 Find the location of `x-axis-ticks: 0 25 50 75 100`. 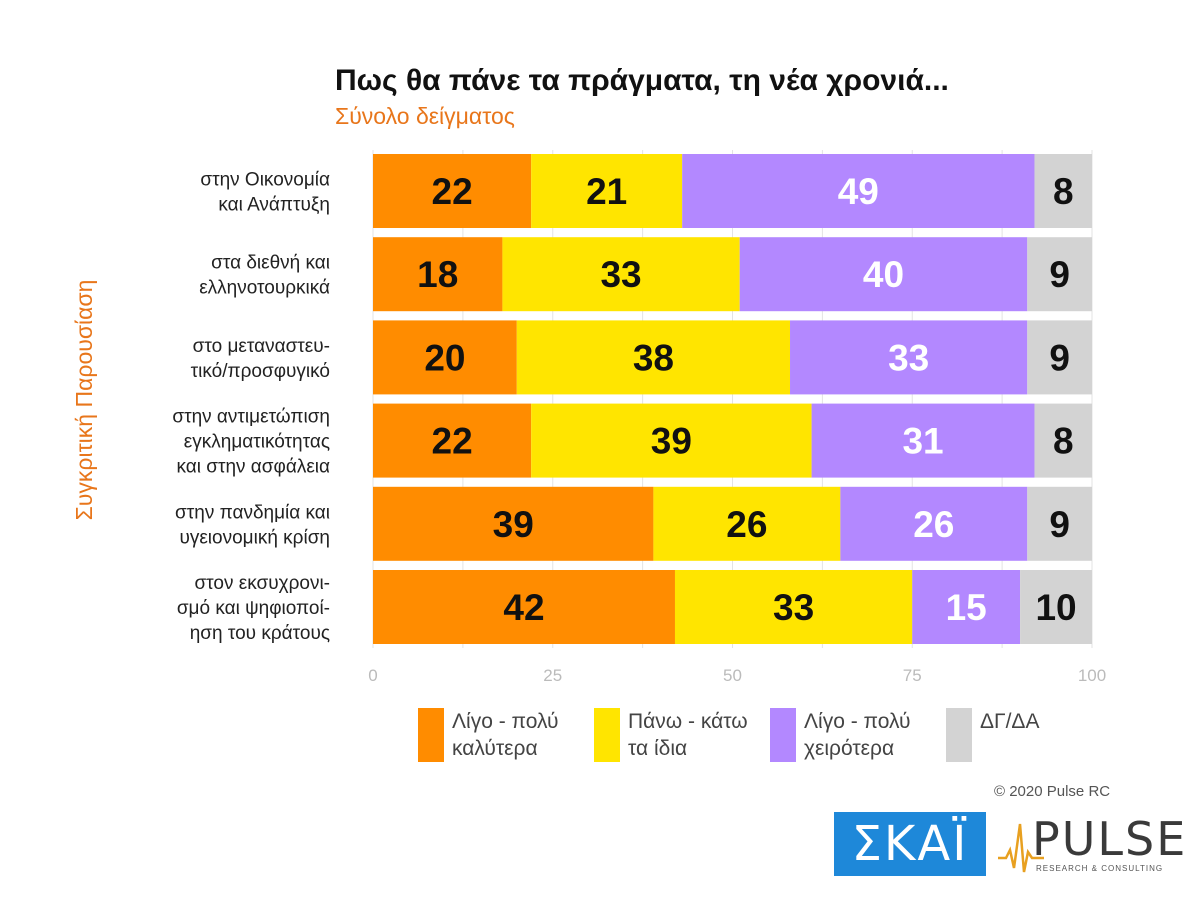

x-axis-ticks: 0 25 50 75 100 is located at coordinates (737, 675).